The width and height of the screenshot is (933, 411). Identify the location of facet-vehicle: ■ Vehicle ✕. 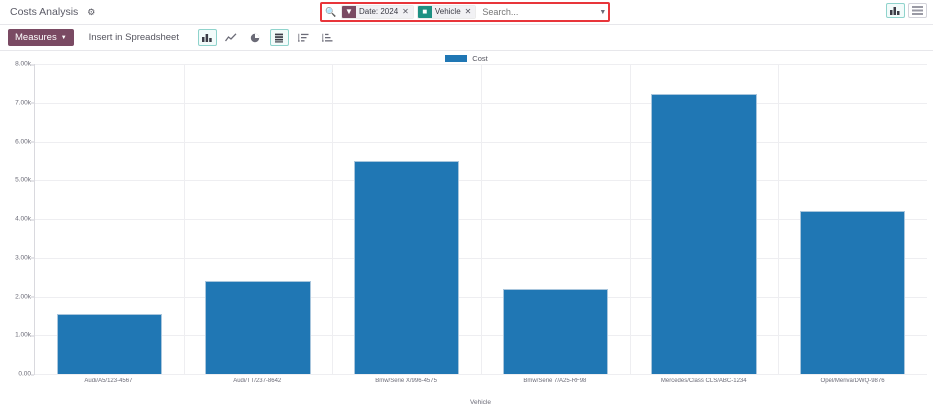
(446, 12).